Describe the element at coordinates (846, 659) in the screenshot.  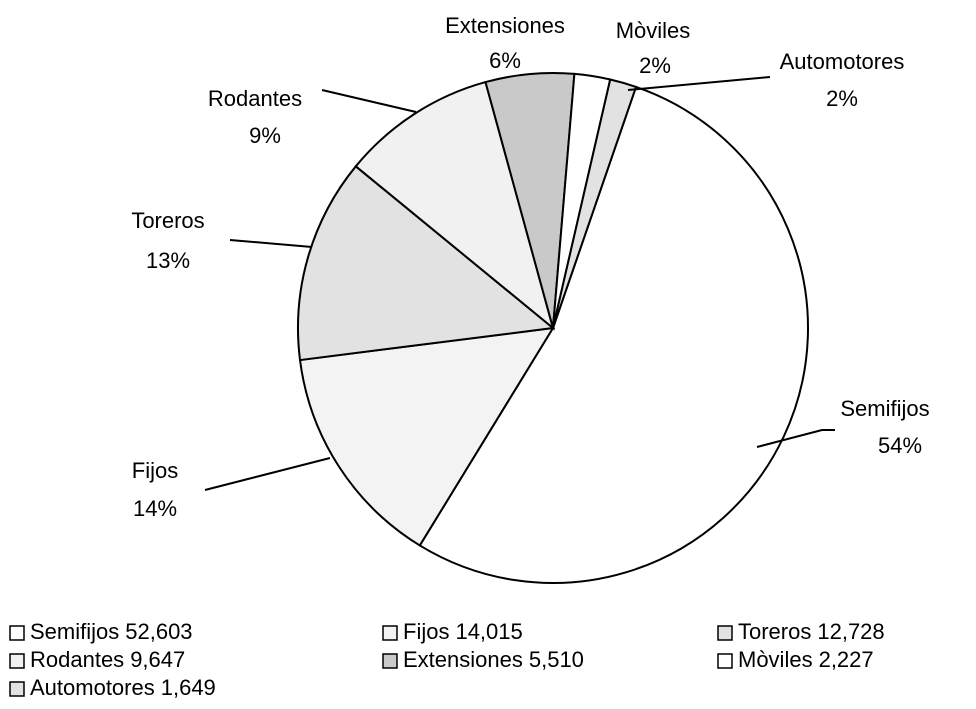
I see `legend-value: 2,227` at that location.